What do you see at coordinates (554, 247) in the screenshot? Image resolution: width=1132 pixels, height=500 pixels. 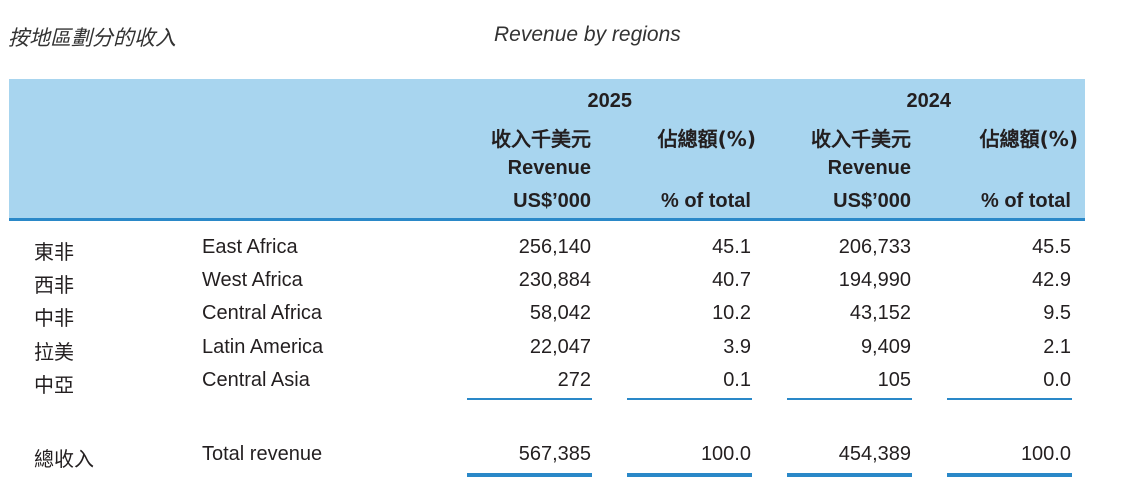 I see `revenue-2025: 256,140` at bounding box center [554, 247].